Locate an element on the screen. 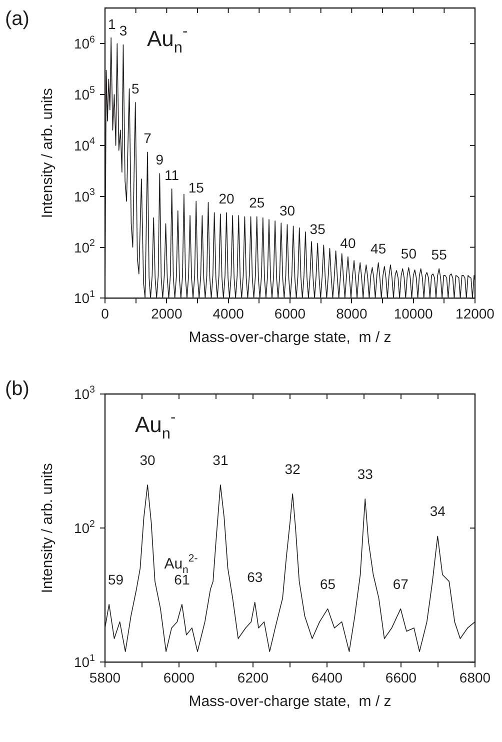  annotation: 34 is located at coordinates (438, 511).